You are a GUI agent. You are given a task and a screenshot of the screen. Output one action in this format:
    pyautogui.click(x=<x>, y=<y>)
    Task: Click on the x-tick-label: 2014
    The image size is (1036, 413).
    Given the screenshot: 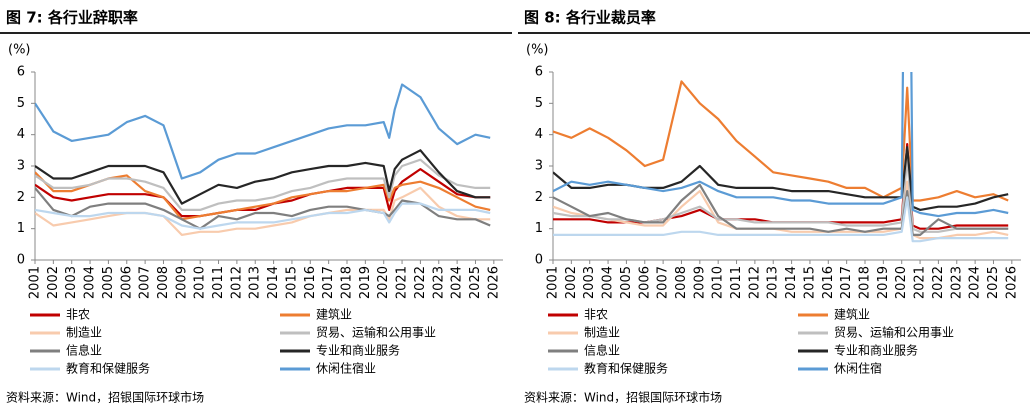 What is the action you would take?
    pyautogui.click(x=273, y=282)
    